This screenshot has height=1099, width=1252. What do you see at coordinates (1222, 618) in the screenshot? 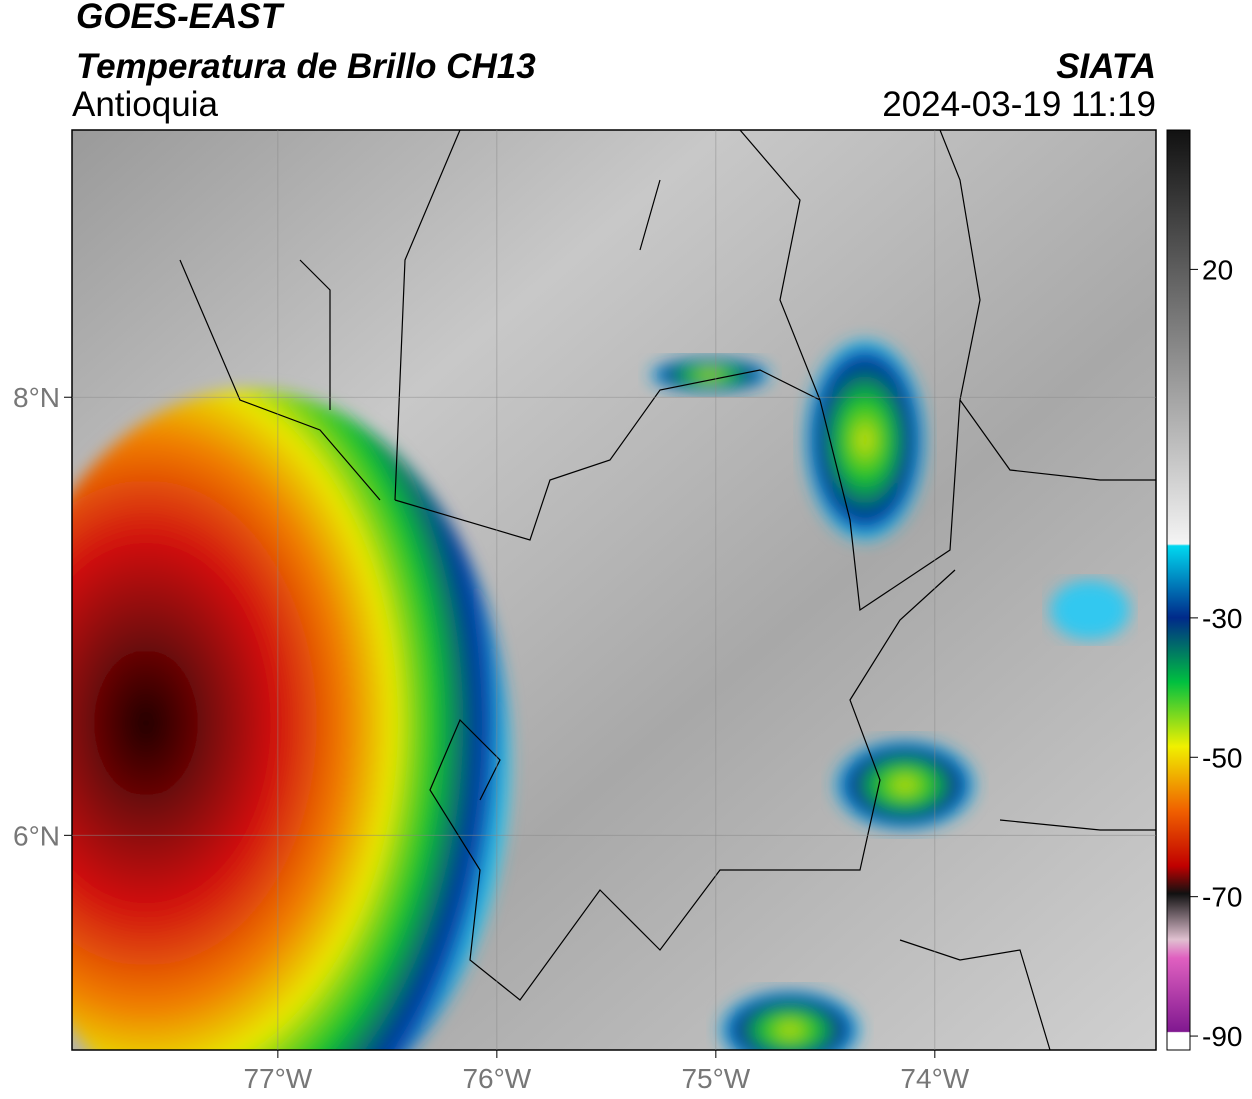
I see `colorbar-tick-label: -30` at bounding box center [1222, 618].